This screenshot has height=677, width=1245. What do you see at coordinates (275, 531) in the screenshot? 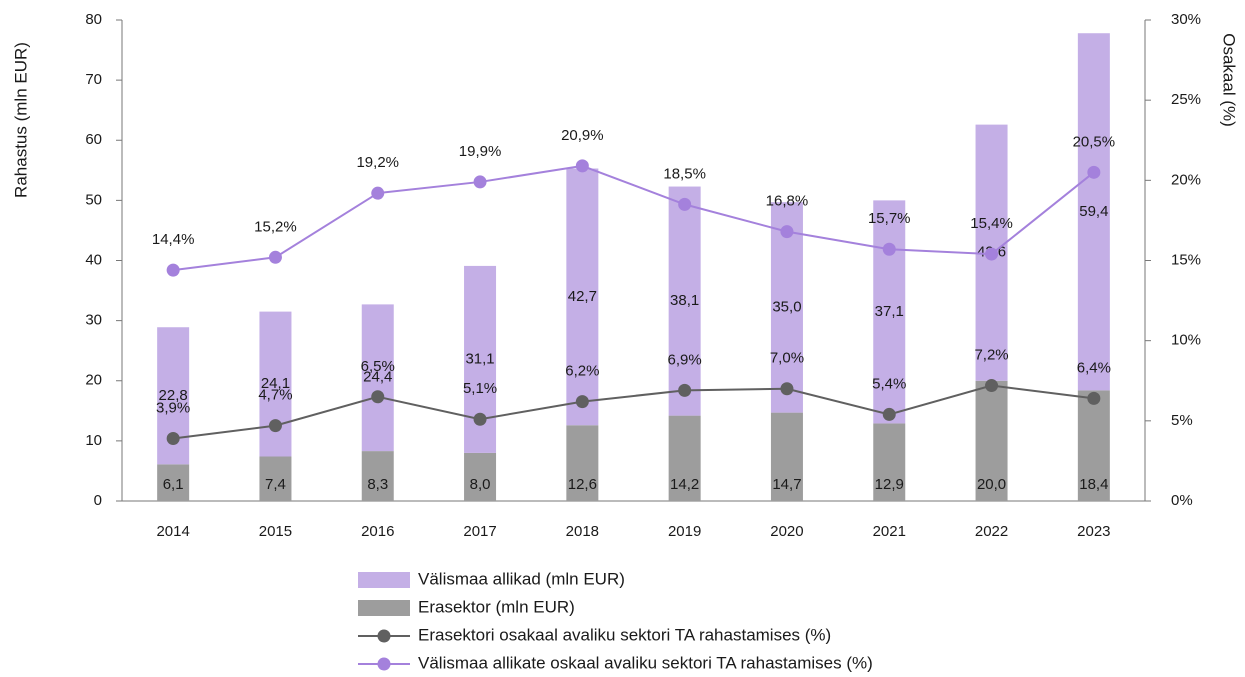
I see `x-tick-label: 2015` at bounding box center [275, 531].